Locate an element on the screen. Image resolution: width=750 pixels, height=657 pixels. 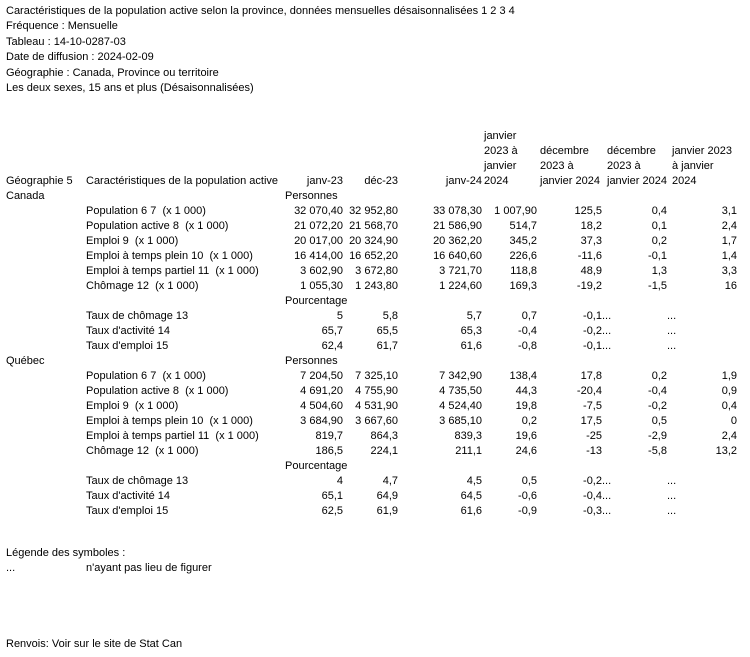
value-cell: 1,7 is located at coordinates (729, 241).